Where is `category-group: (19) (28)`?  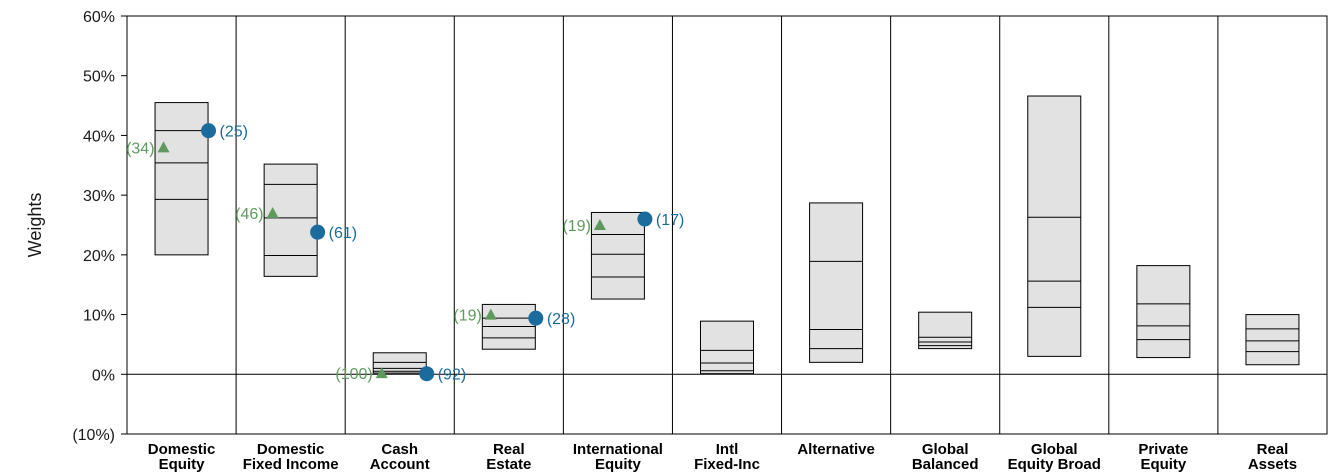 category-group: (19) (28) is located at coordinates (514, 326).